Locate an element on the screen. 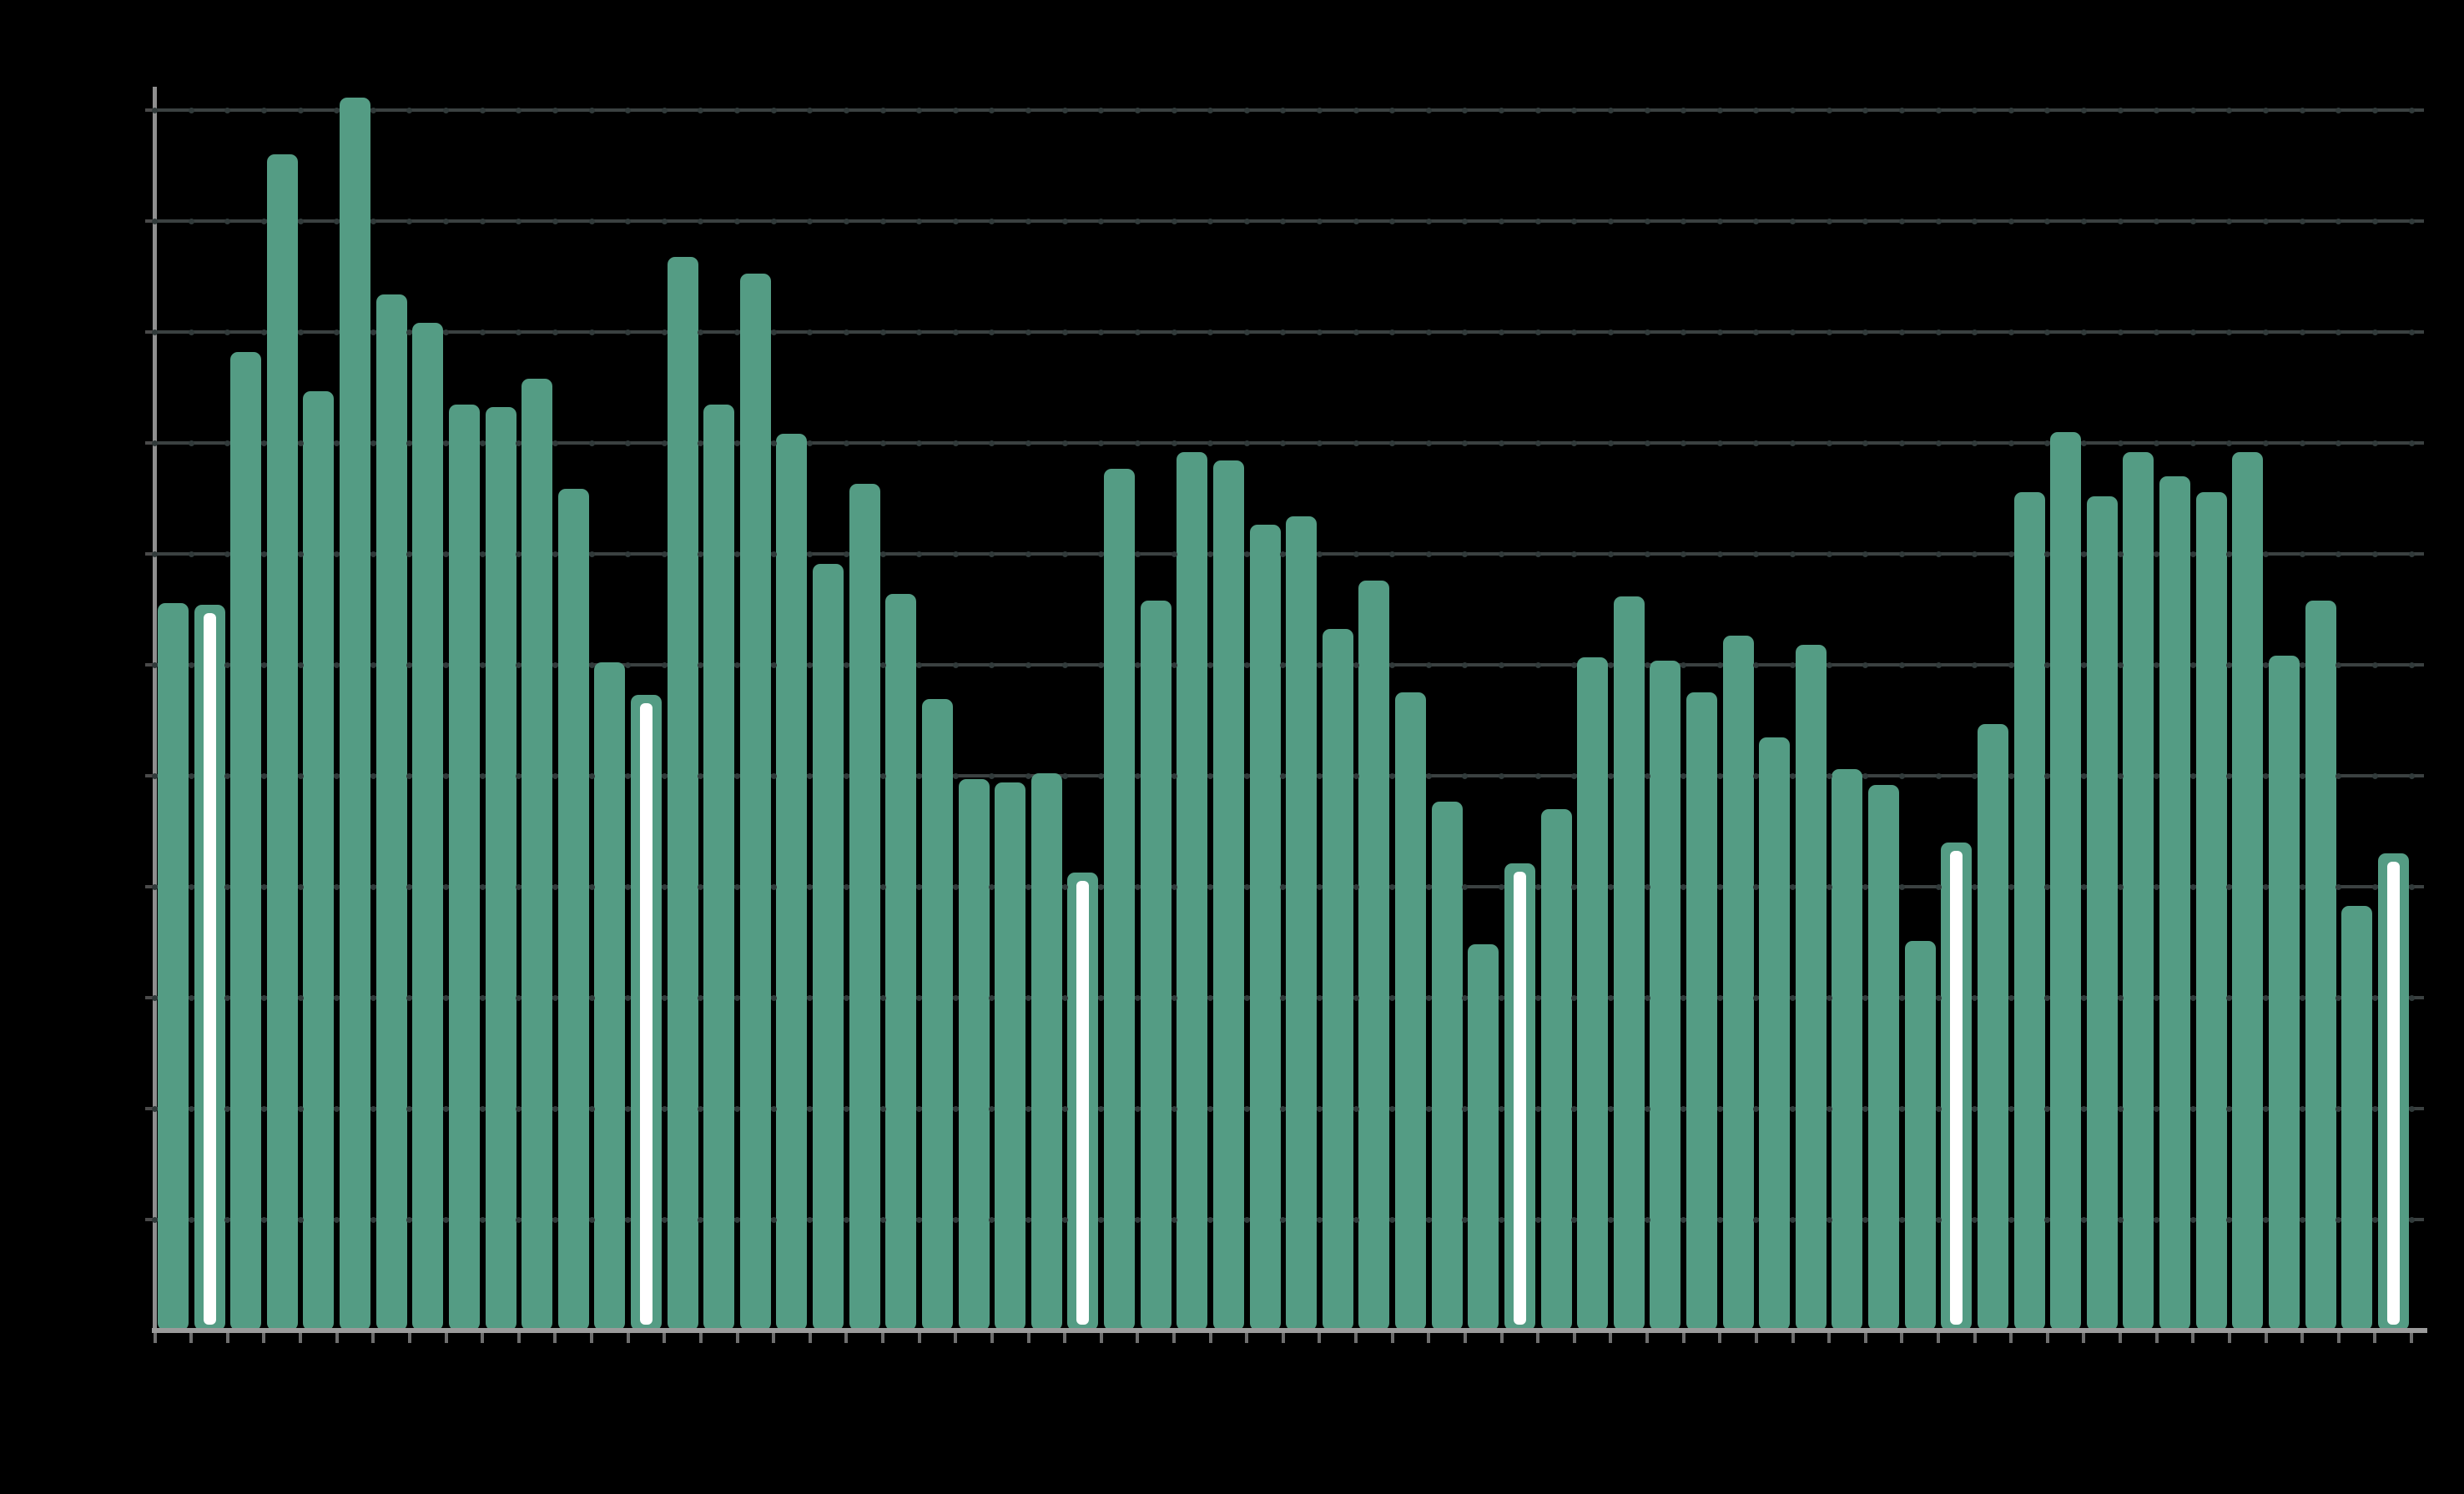  x-axis-baseline is located at coordinates (1289, 1330).